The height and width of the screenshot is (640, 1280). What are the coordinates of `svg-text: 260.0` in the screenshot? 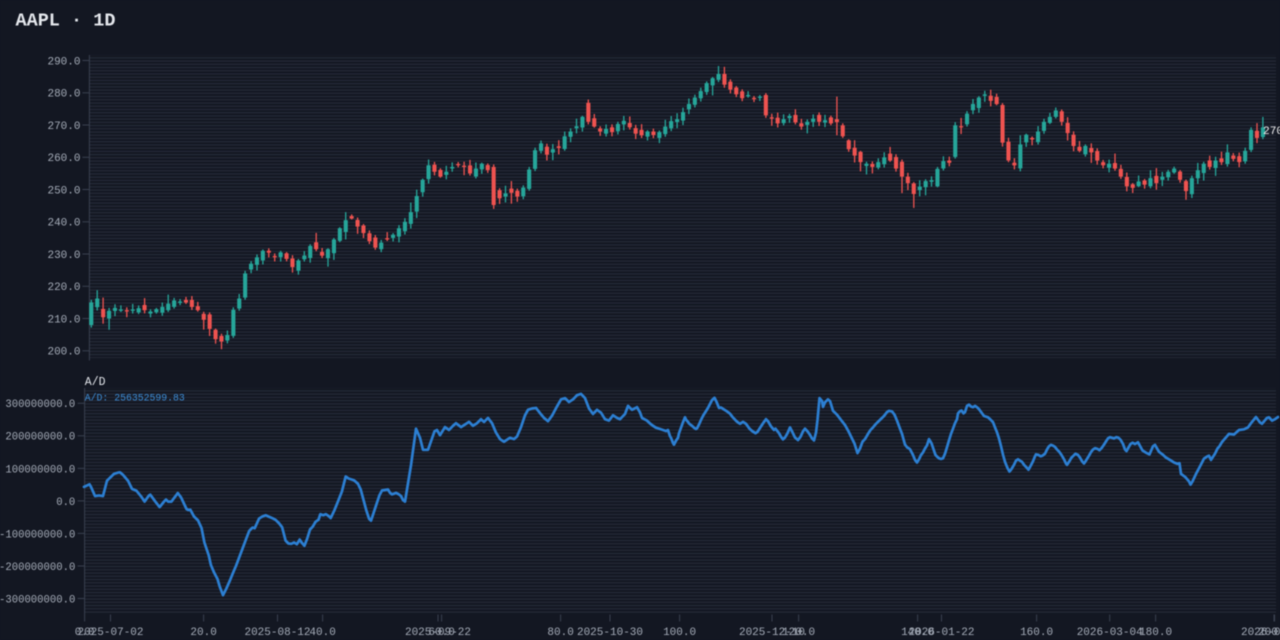 It's located at (63, 159).